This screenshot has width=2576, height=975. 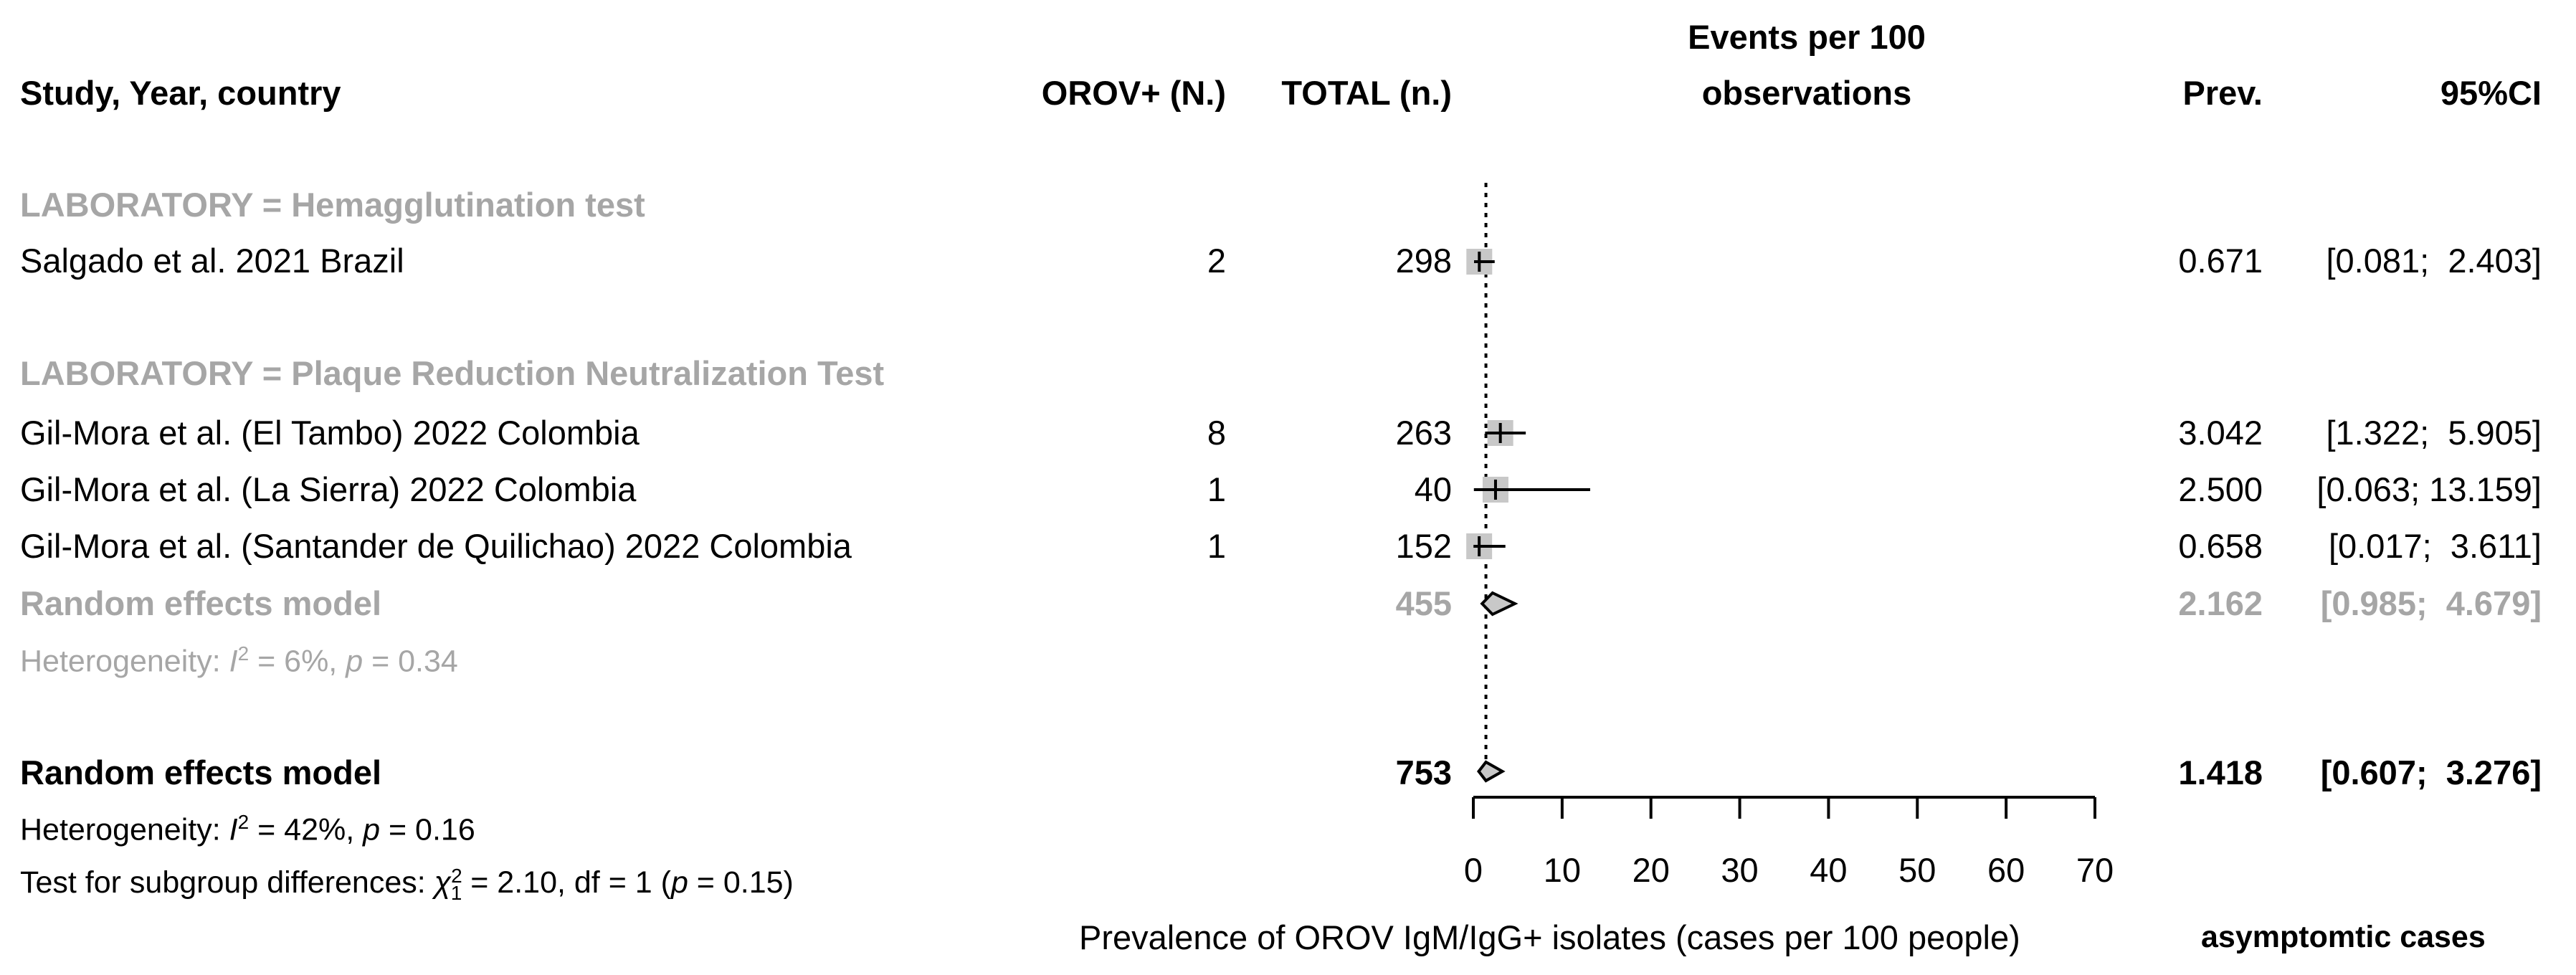 I want to click on overall-model-label: Random effects model, so click(x=201, y=772).